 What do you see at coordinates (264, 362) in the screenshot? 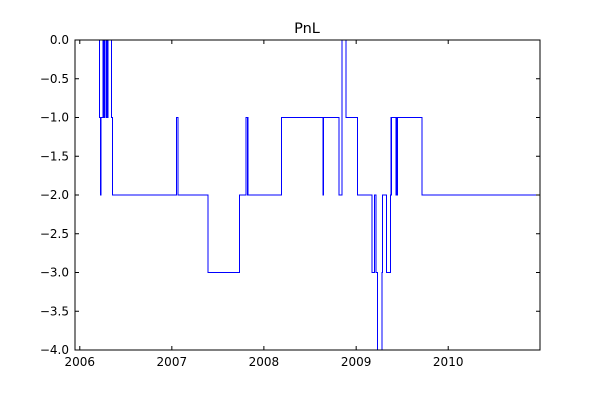
I see `x-tick-label: 2008` at bounding box center [264, 362].